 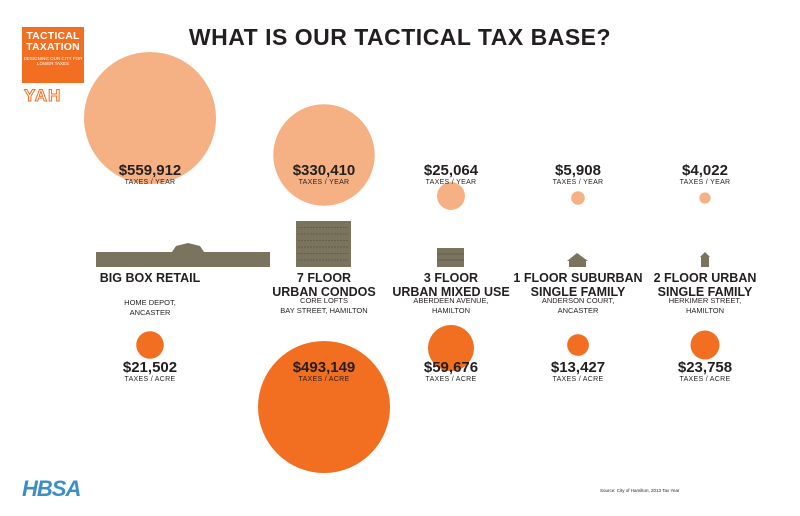 I want to click on category-name: 2 FLOOR URBAN, so click(x=705, y=278).